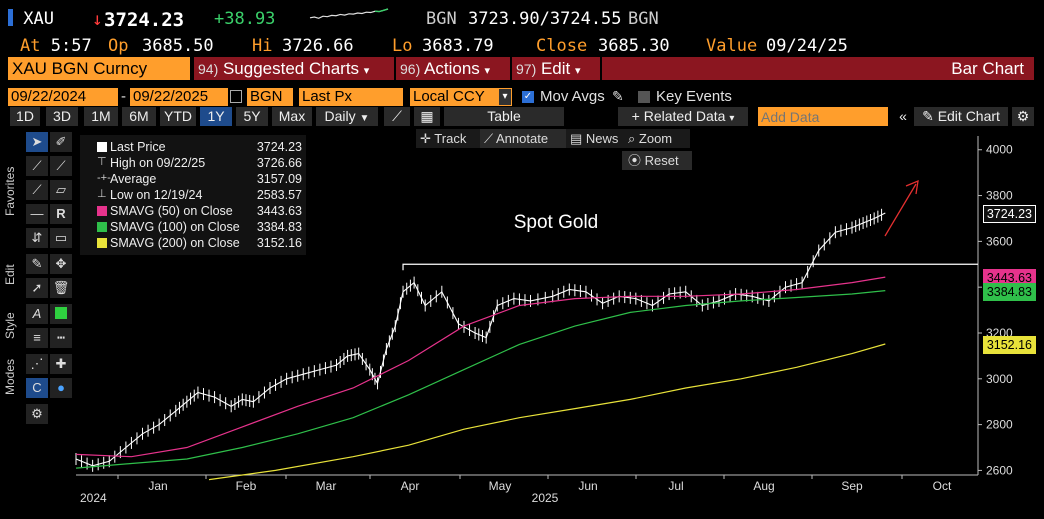  Describe the element at coordinates (556, 68) in the screenshot. I see `edit-menu: 97) Edit ▾` at that location.